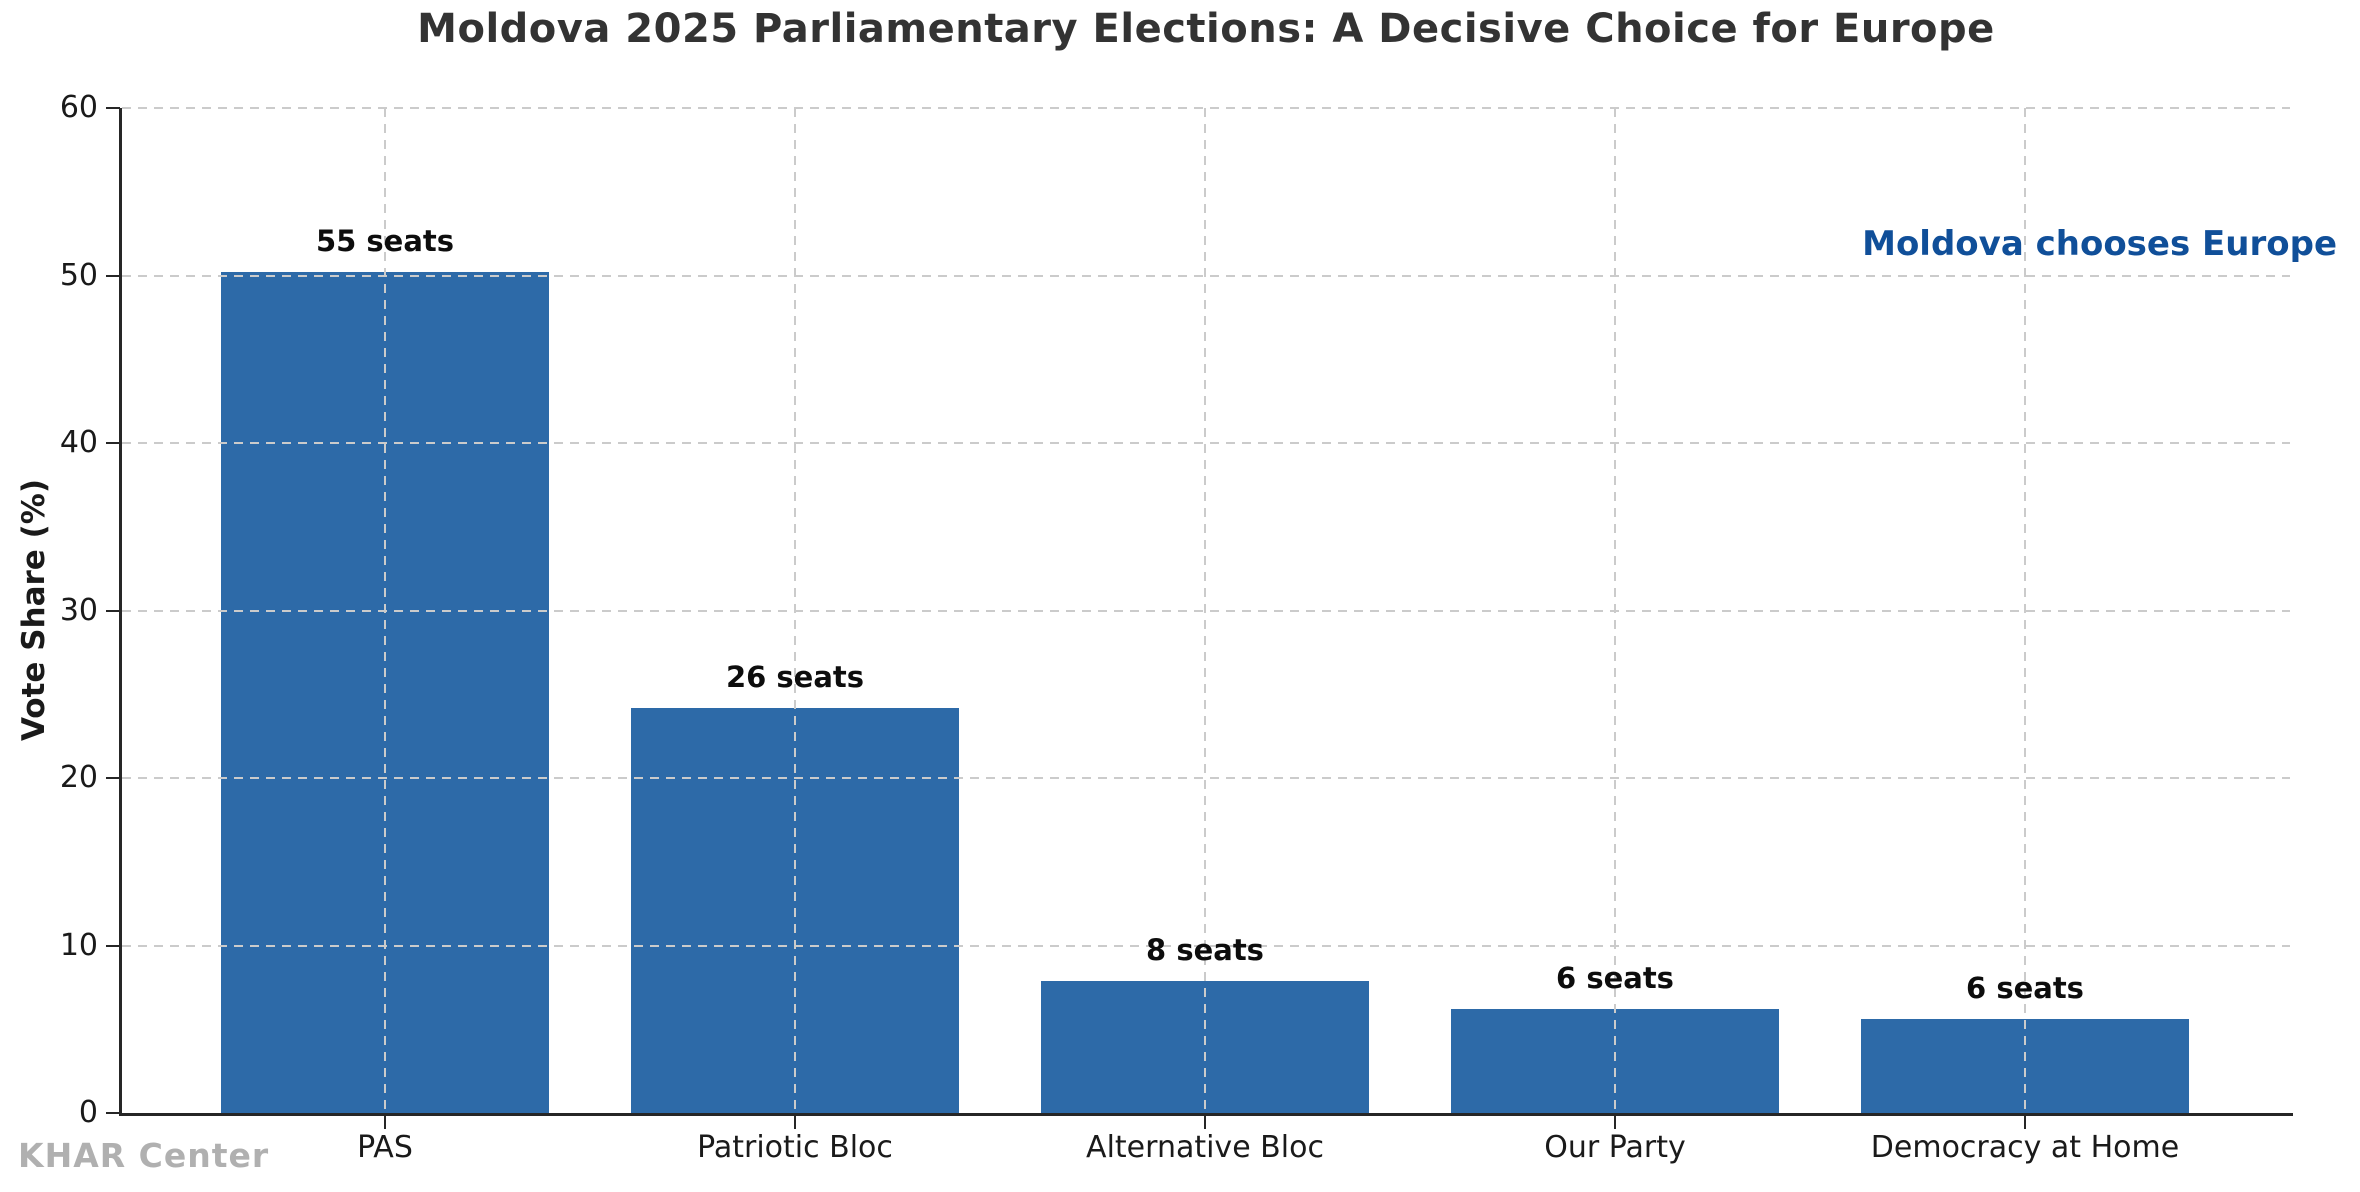 The width and height of the screenshot is (2360, 1192). I want to click on y-tick-label-0: 0, so click(88, 1112).